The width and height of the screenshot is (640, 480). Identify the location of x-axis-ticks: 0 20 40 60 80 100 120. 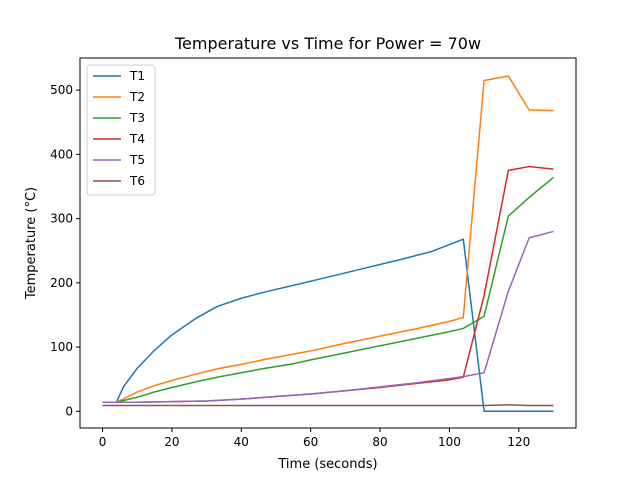
(314, 438).